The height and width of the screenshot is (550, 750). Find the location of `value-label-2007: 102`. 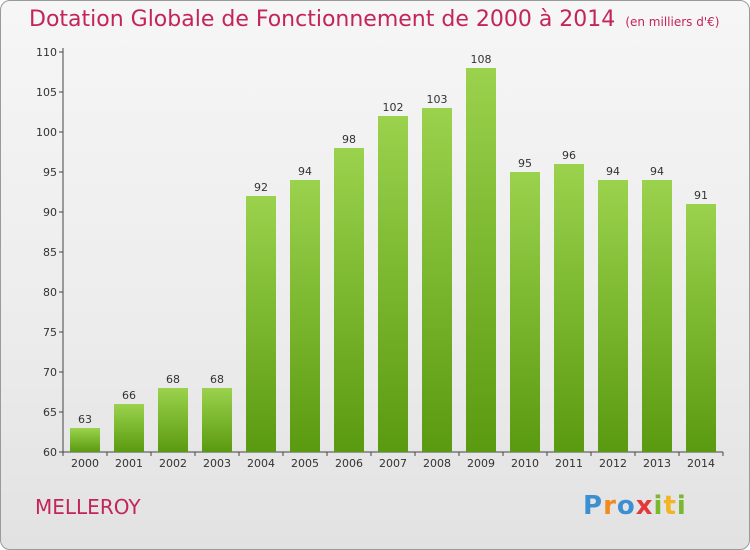

value-label-2007: 102 is located at coordinates (393, 107).